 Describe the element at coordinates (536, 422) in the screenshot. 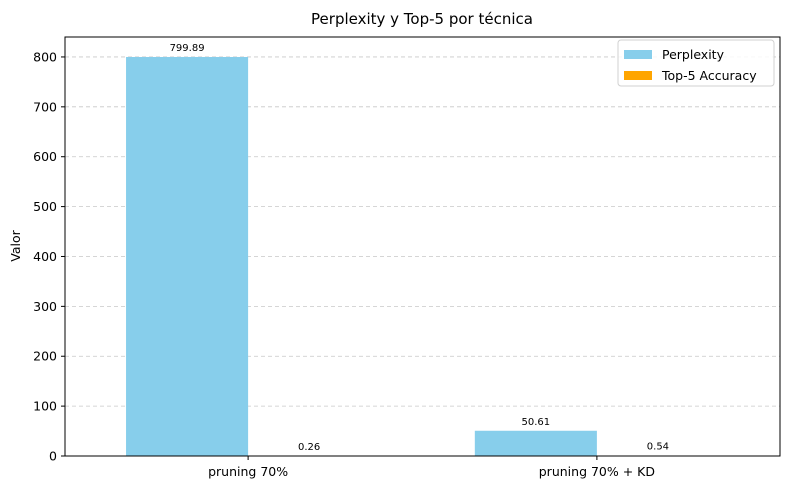

I see `bar-value-label: 50.61` at that location.